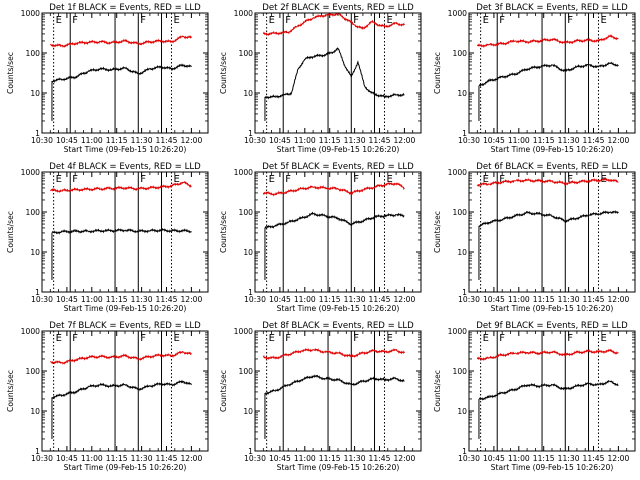  I want to click on panel-title: Det 1f BLACK = Events, RED = LLD, so click(125, 8).